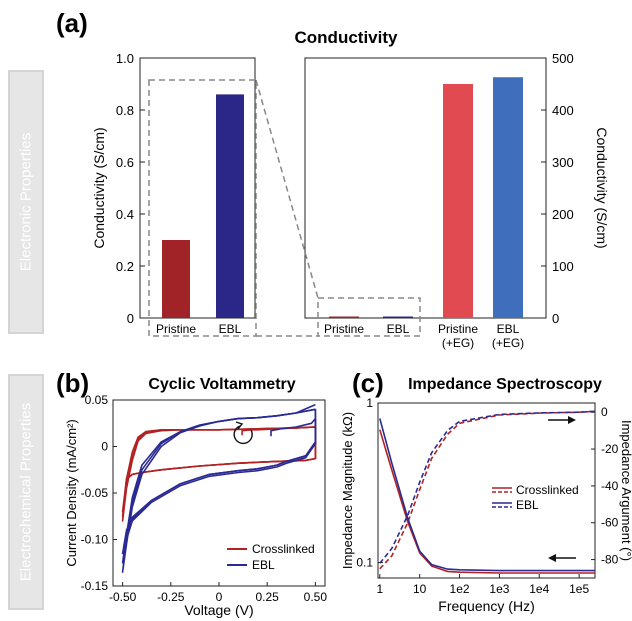  I want to click on x-tick-label: 0.25, so click(268, 597).